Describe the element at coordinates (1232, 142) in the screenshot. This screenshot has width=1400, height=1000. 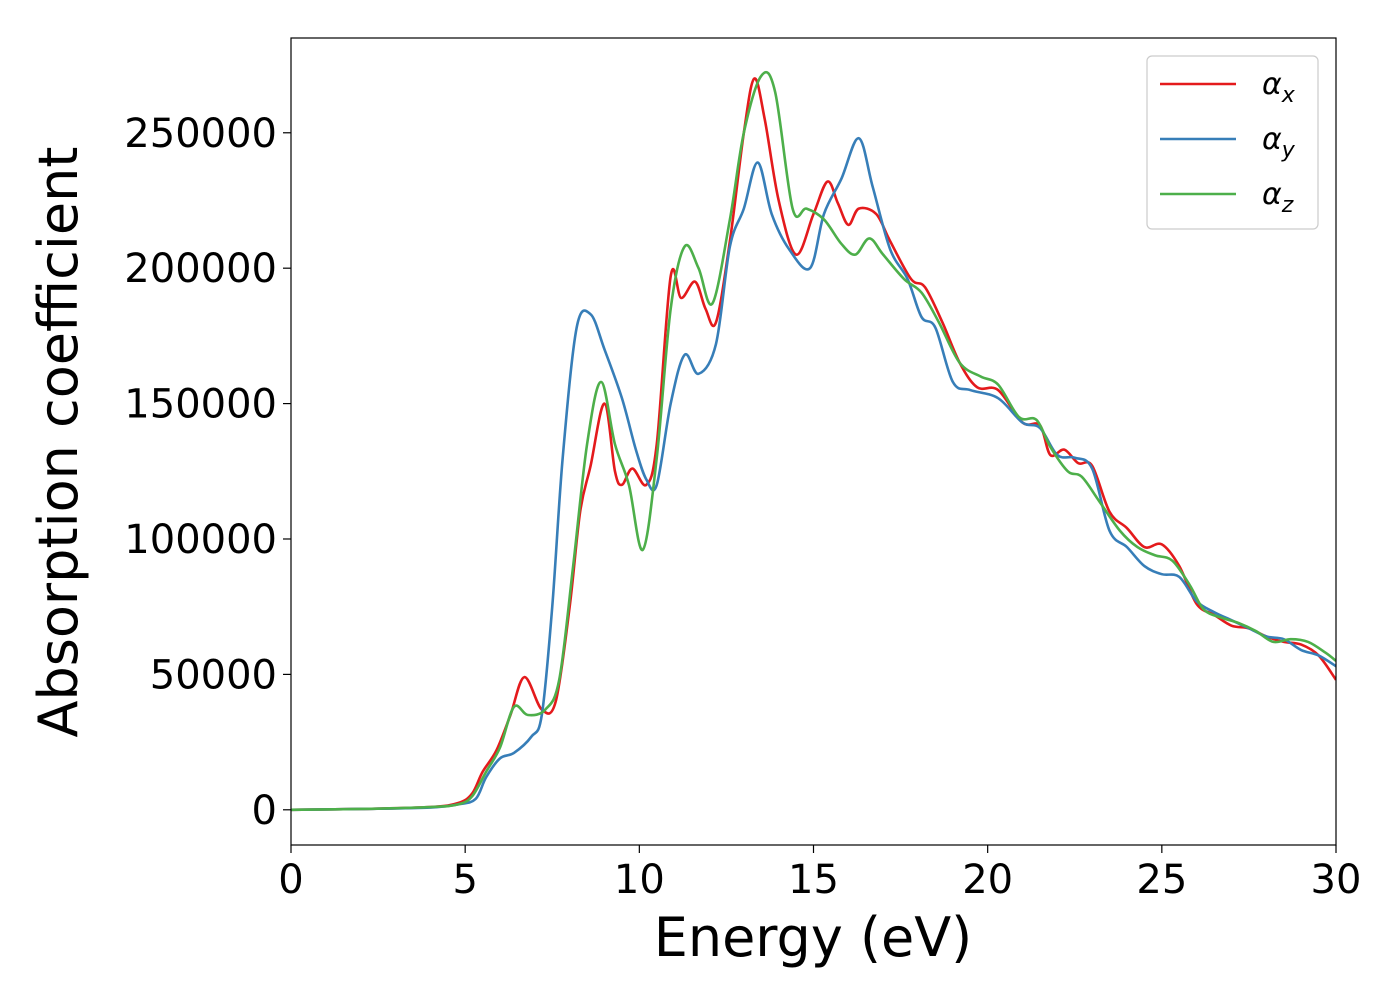
I see `legend-box` at that location.